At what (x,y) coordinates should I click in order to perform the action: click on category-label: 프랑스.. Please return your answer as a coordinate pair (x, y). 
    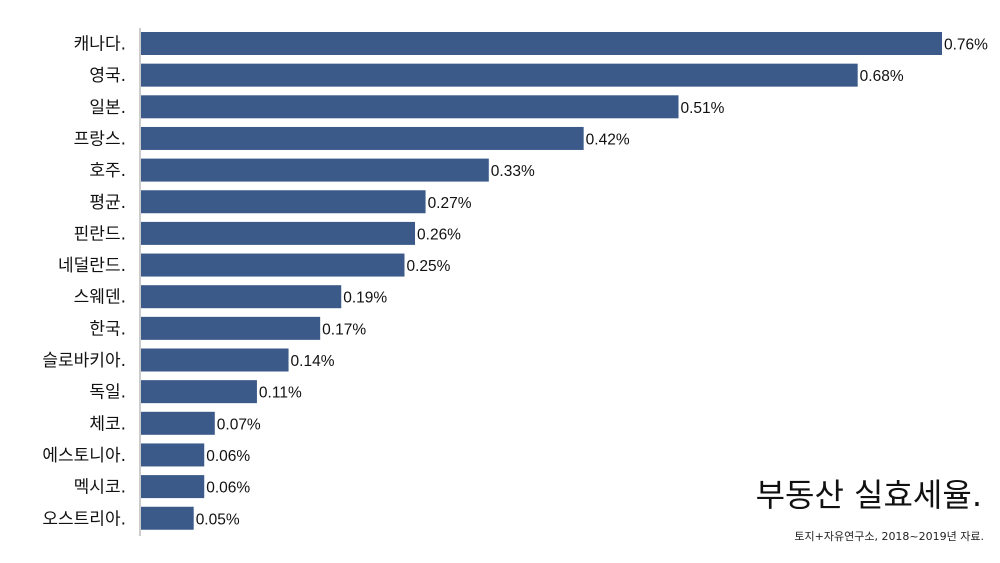
    Looking at the image, I should click on (100, 139).